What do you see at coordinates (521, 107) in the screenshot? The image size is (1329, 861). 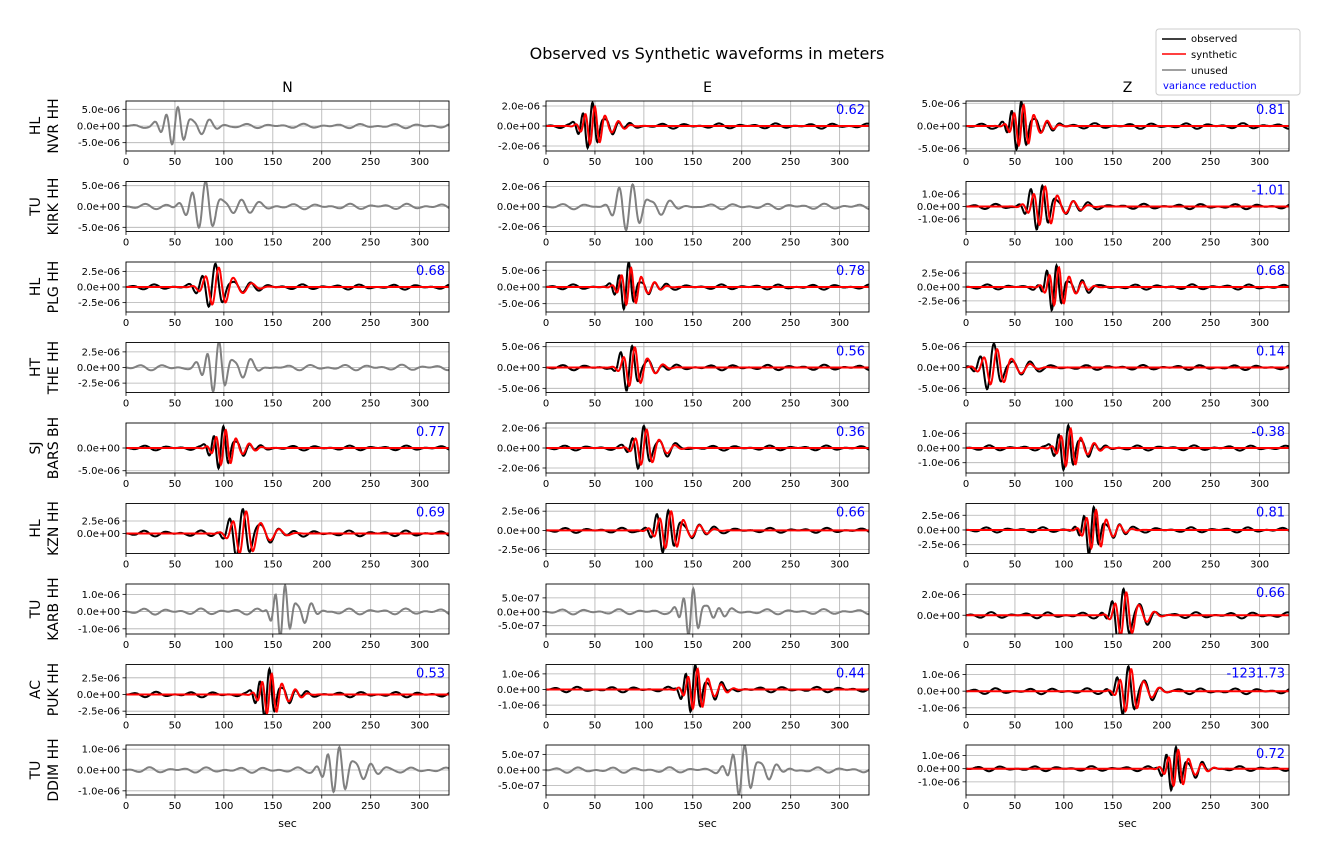 I see `y-tick-label: 2.0e-06` at bounding box center [521, 107].